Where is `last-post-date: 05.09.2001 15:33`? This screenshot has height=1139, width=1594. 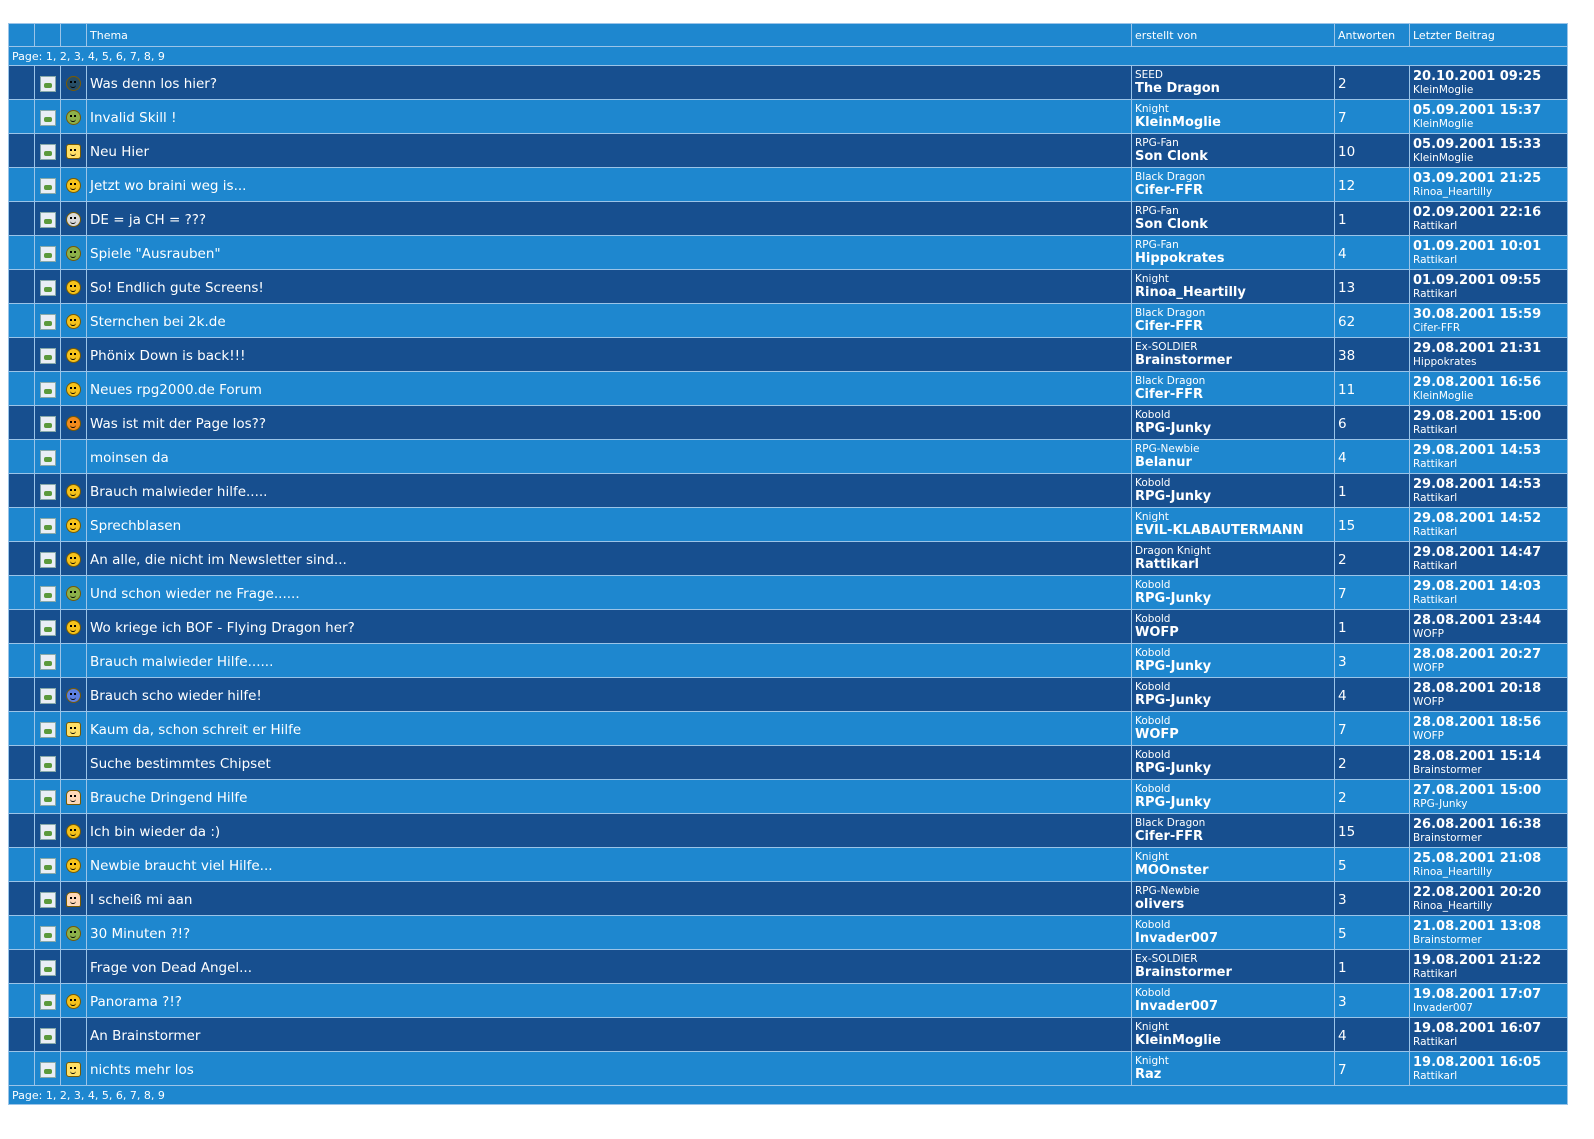 last-post-date: 05.09.2001 15:33 is located at coordinates (1477, 144).